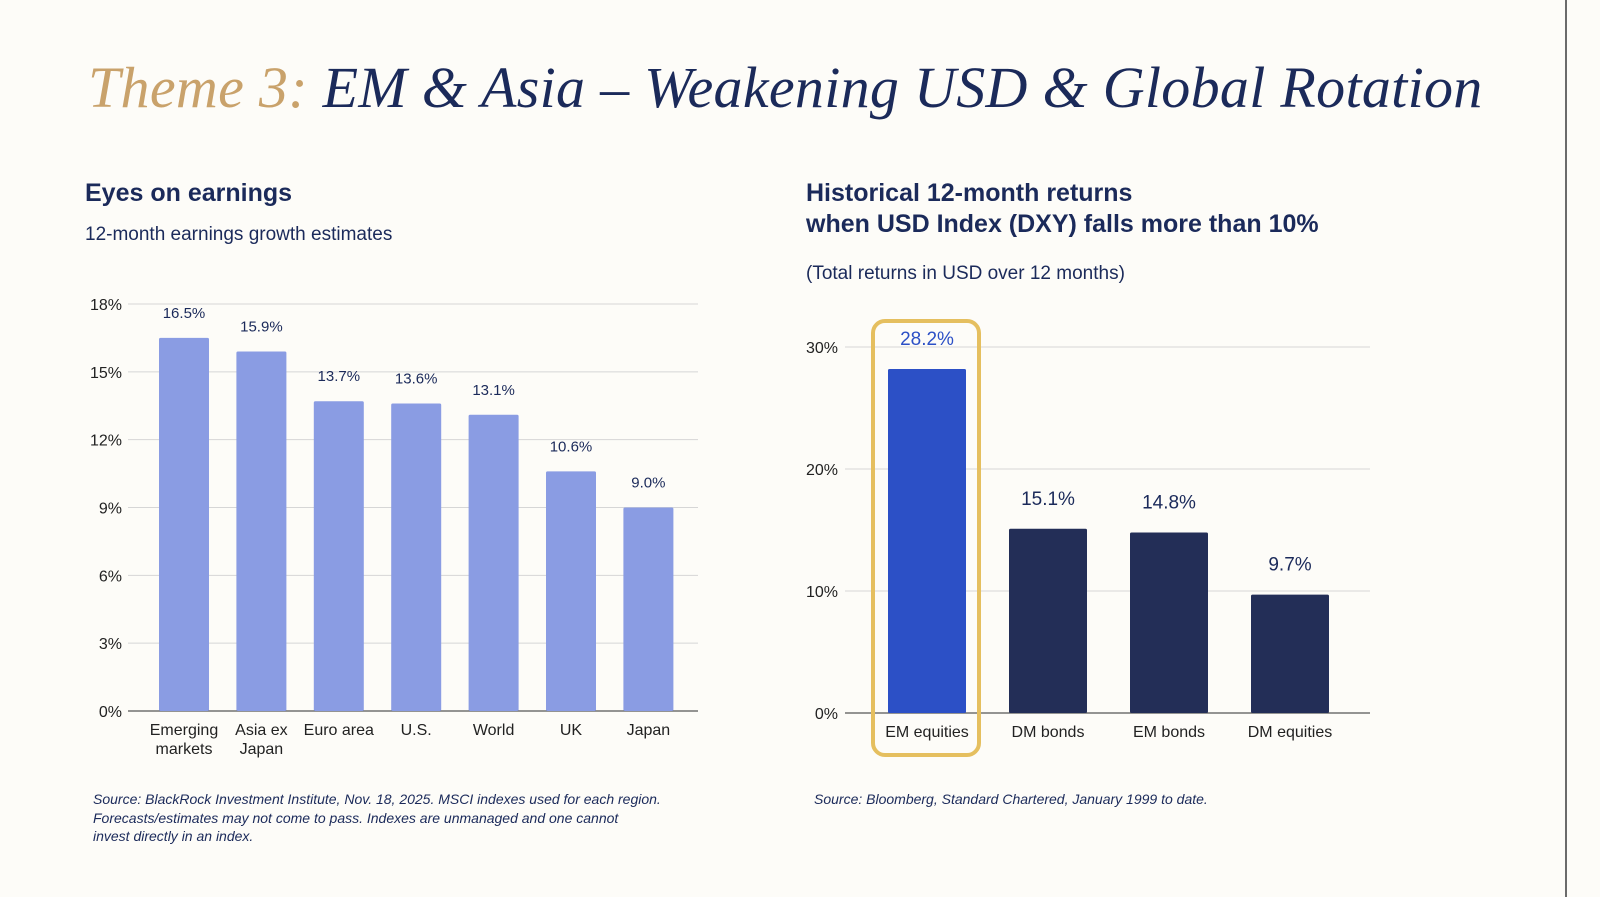 This screenshot has height=897, width=1600. Describe the element at coordinates (198, 87) in the screenshot. I see `title-prefix: Theme 3:` at that location.